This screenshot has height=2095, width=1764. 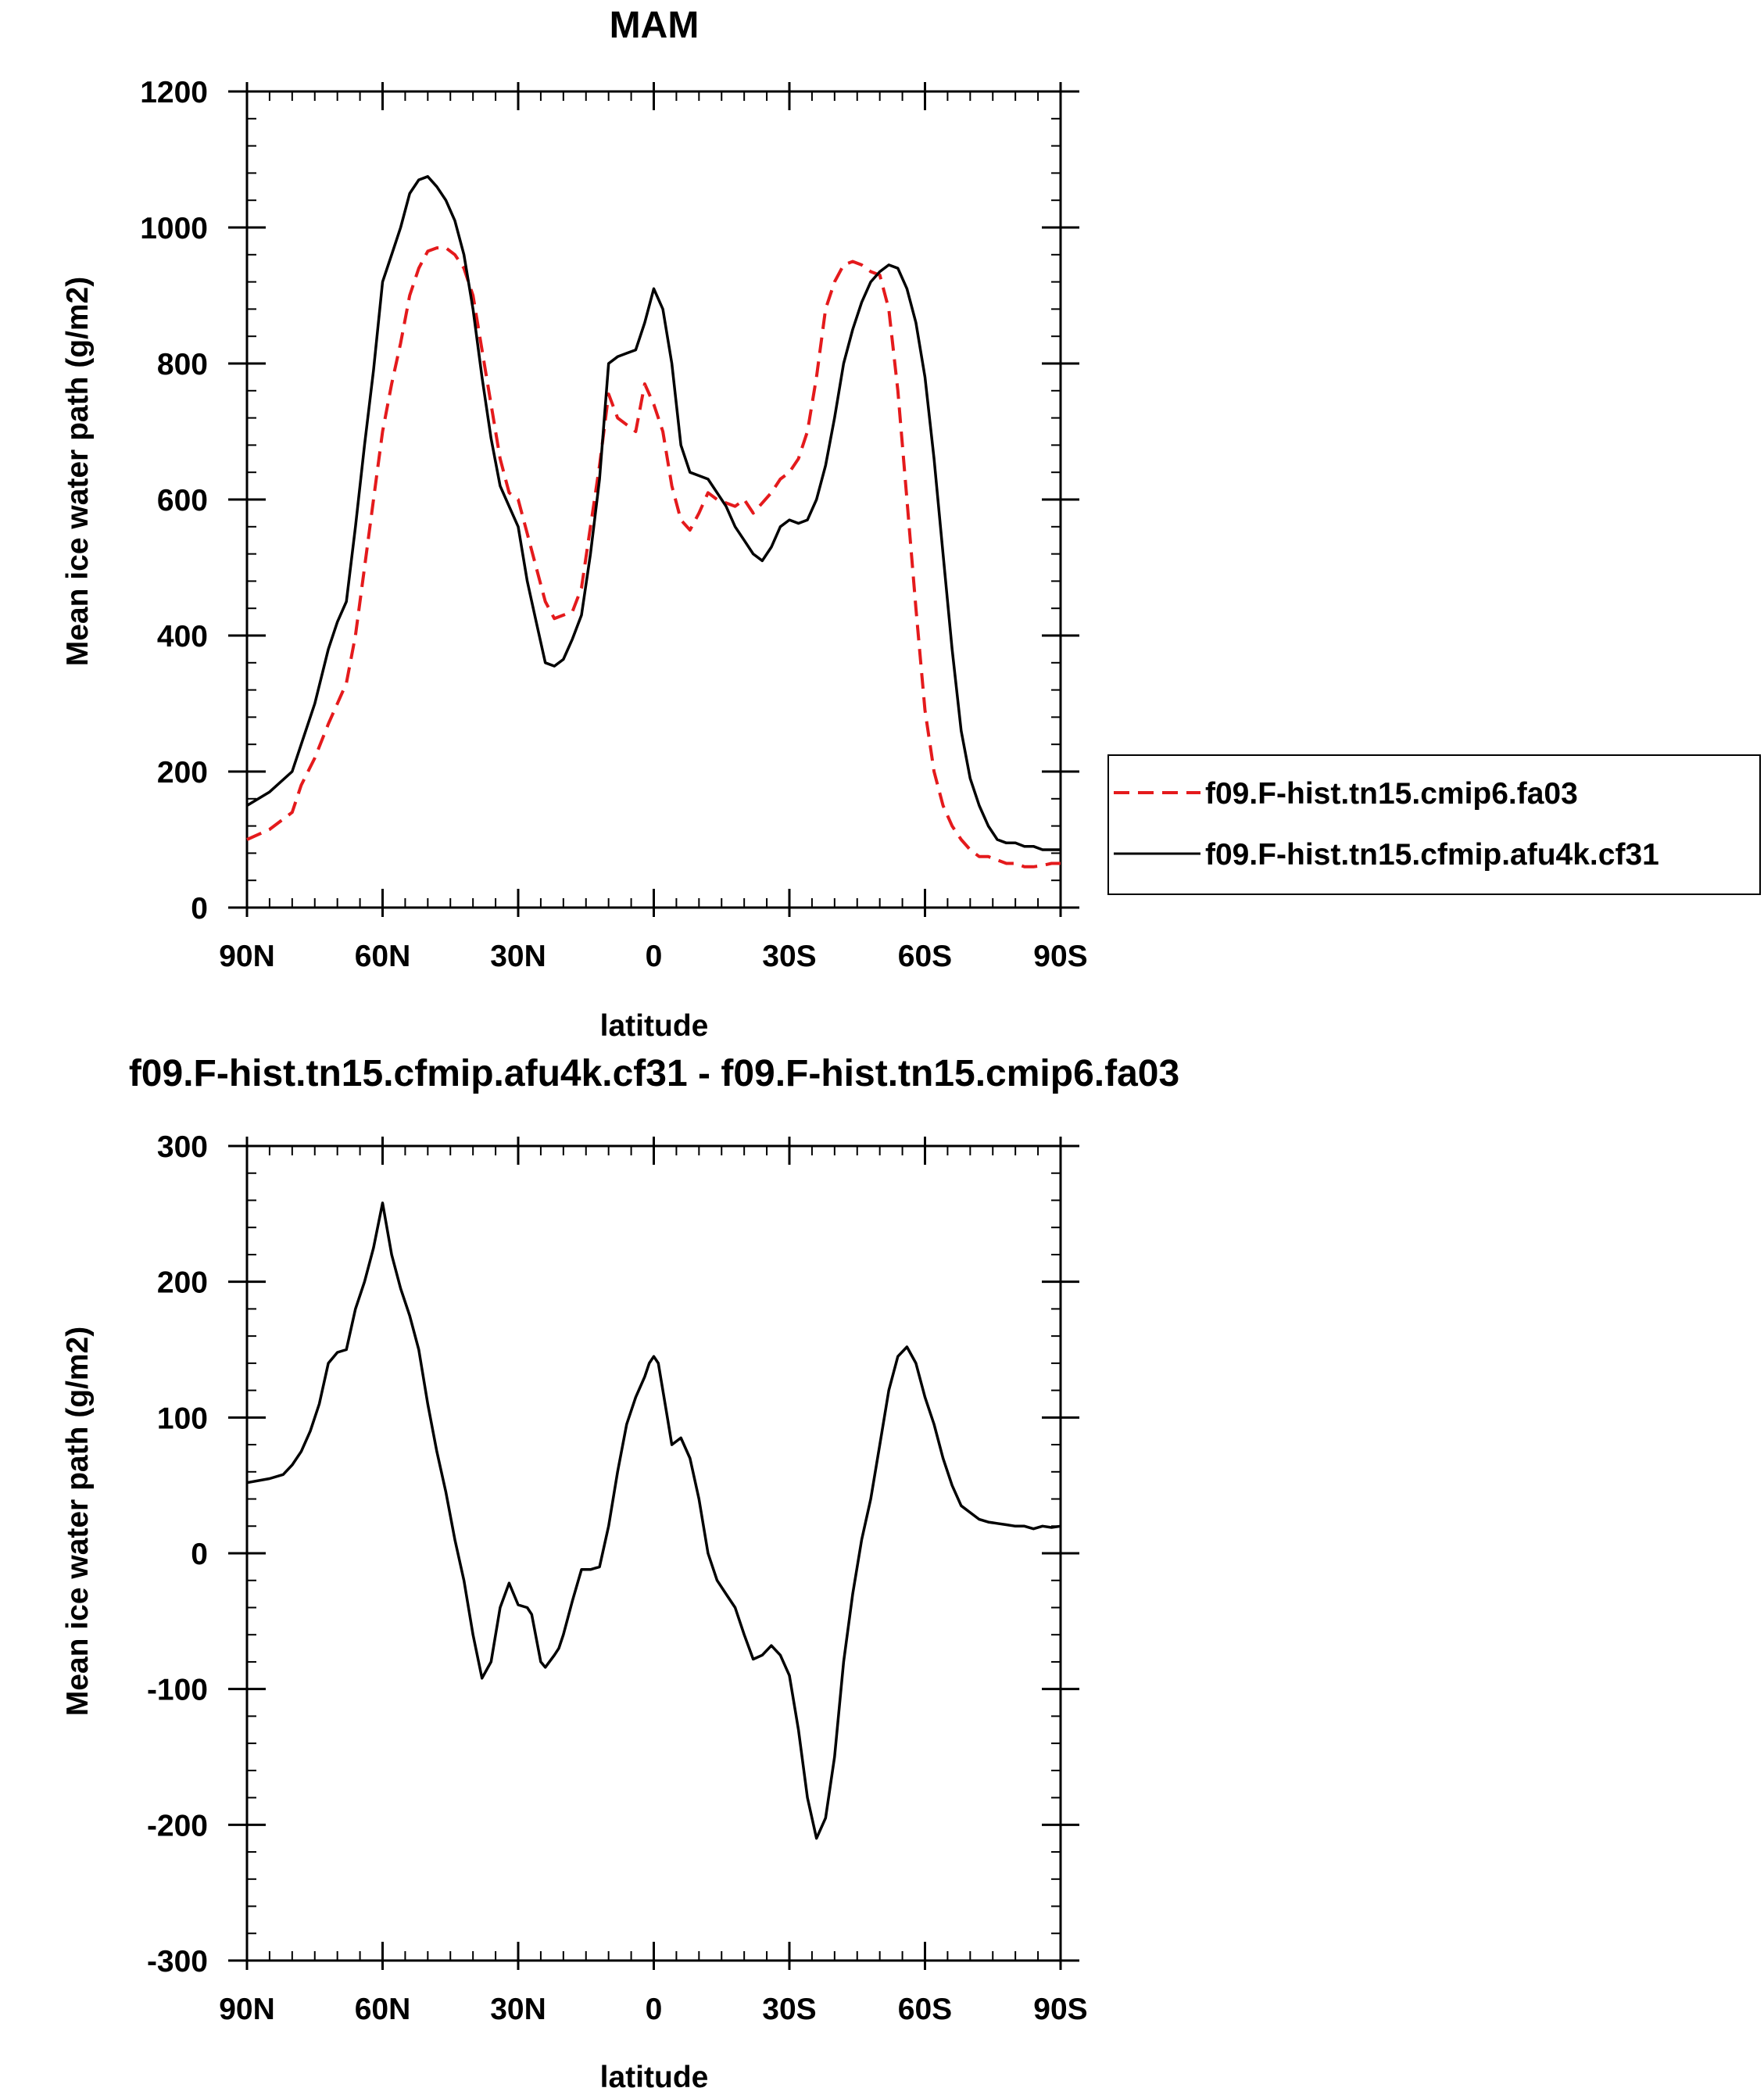 What do you see at coordinates (182, 500) in the screenshot?
I see `top-y-tick-label: 600` at bounding box center [182, 500].